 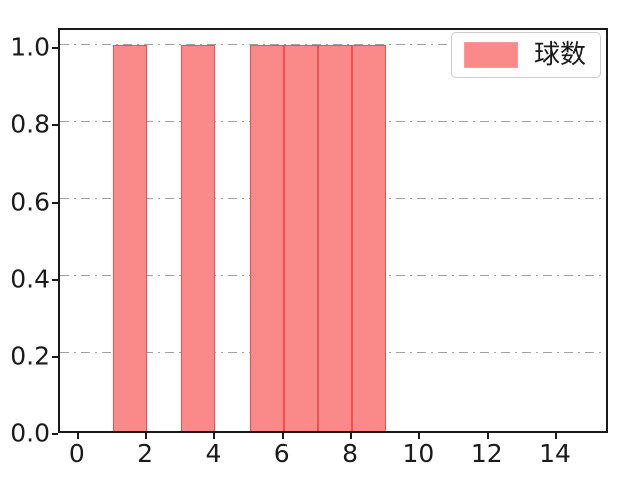 What do you see at coordinates (213, 453) in the screenshot?
I see `x-tick-label: 4` at bounding box center [213, 453].